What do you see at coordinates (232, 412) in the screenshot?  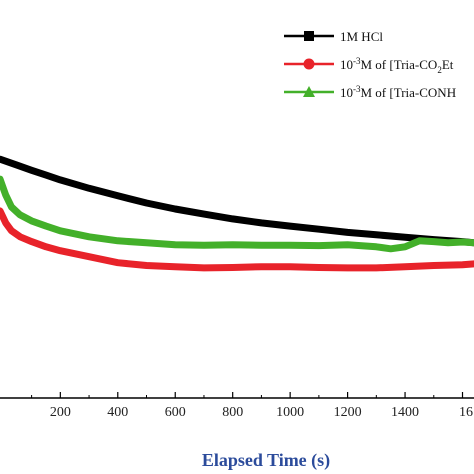 I see `x-tick-label: 800` at bounding box center [232, 412].